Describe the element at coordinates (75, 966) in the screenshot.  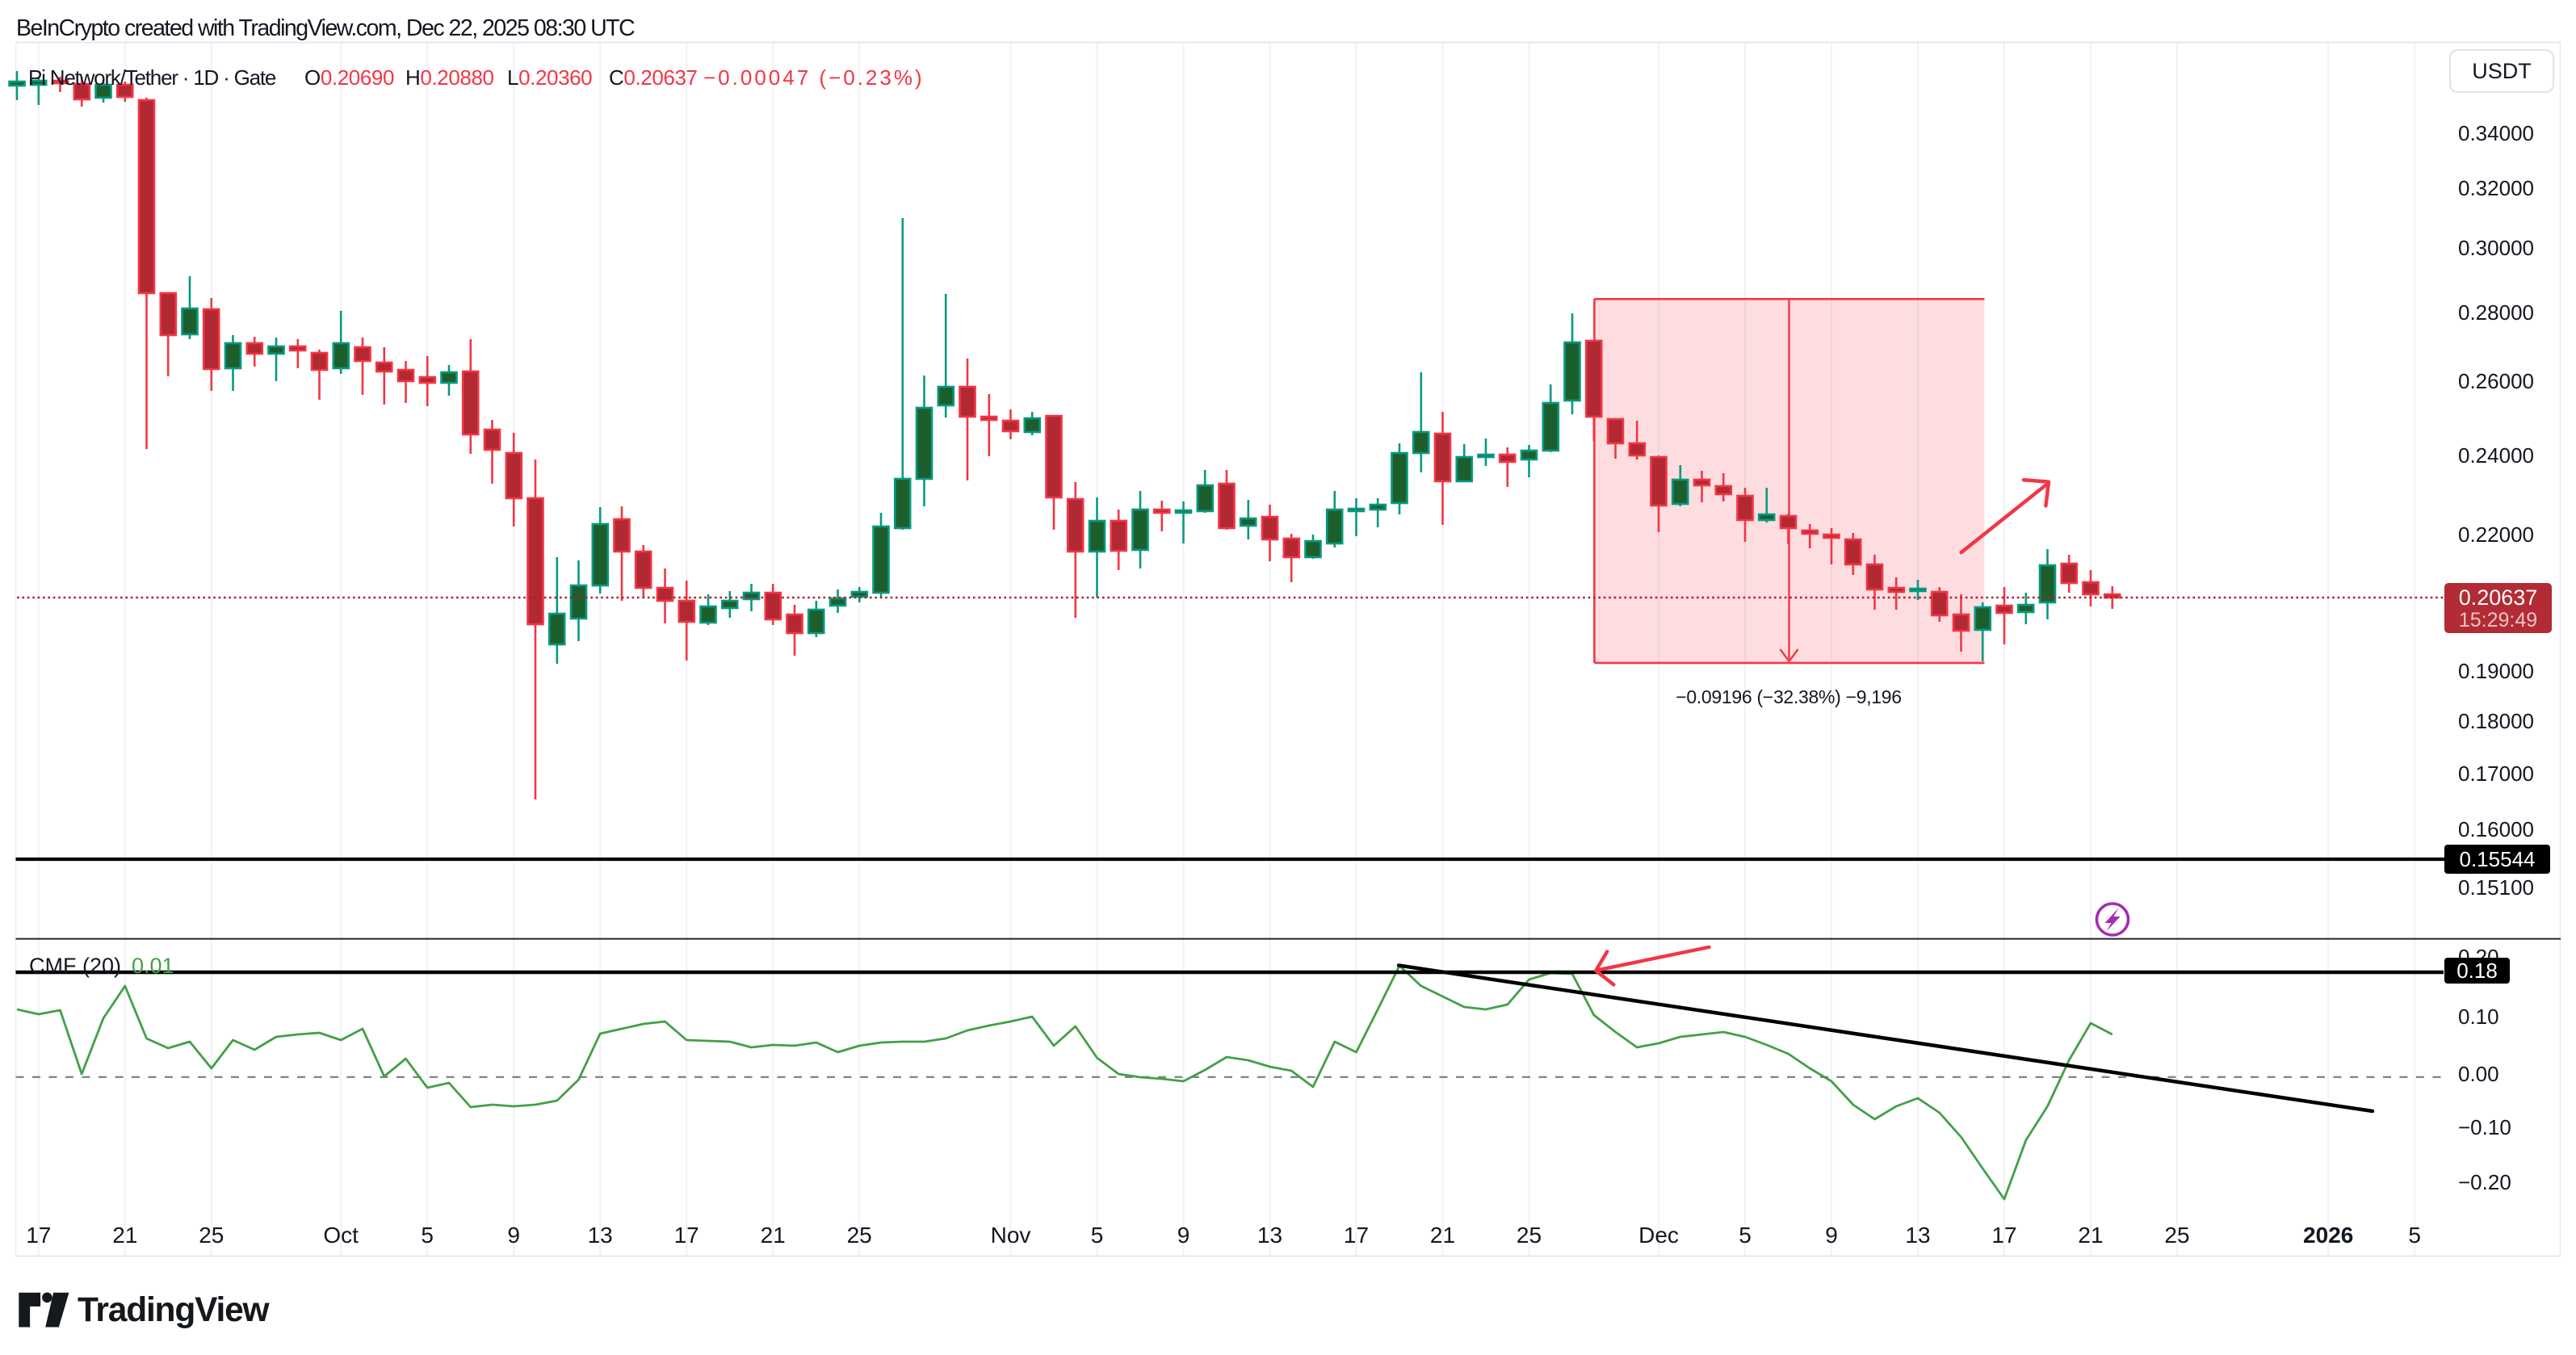
I see `svg-text: CMF (20)` at that location.